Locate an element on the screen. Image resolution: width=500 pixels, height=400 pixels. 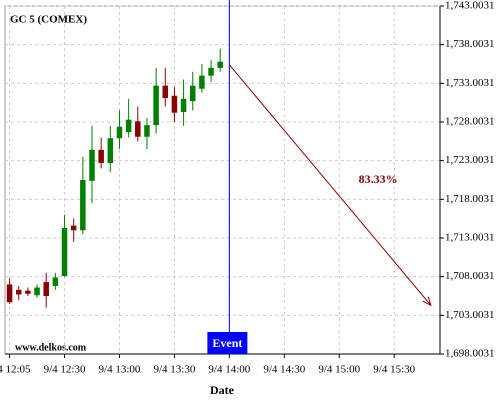
arrow-head is located at coordinates (427, 301).